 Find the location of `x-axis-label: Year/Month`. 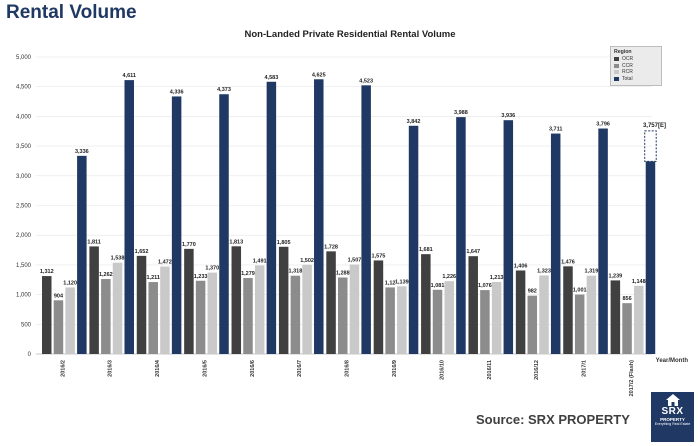

x-axis-label: Year/Month is located at coordinates (672, 361).